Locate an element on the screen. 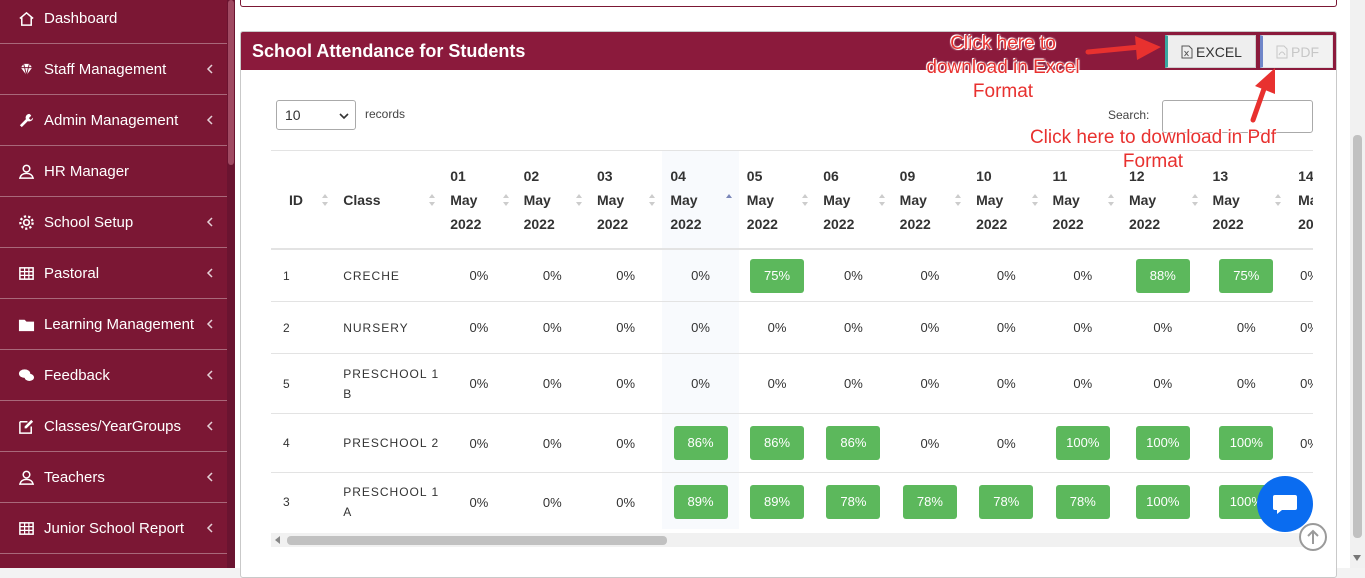 The width and height of the screenshot is (1365, 578). top-card is located at coordinates (788, 3).